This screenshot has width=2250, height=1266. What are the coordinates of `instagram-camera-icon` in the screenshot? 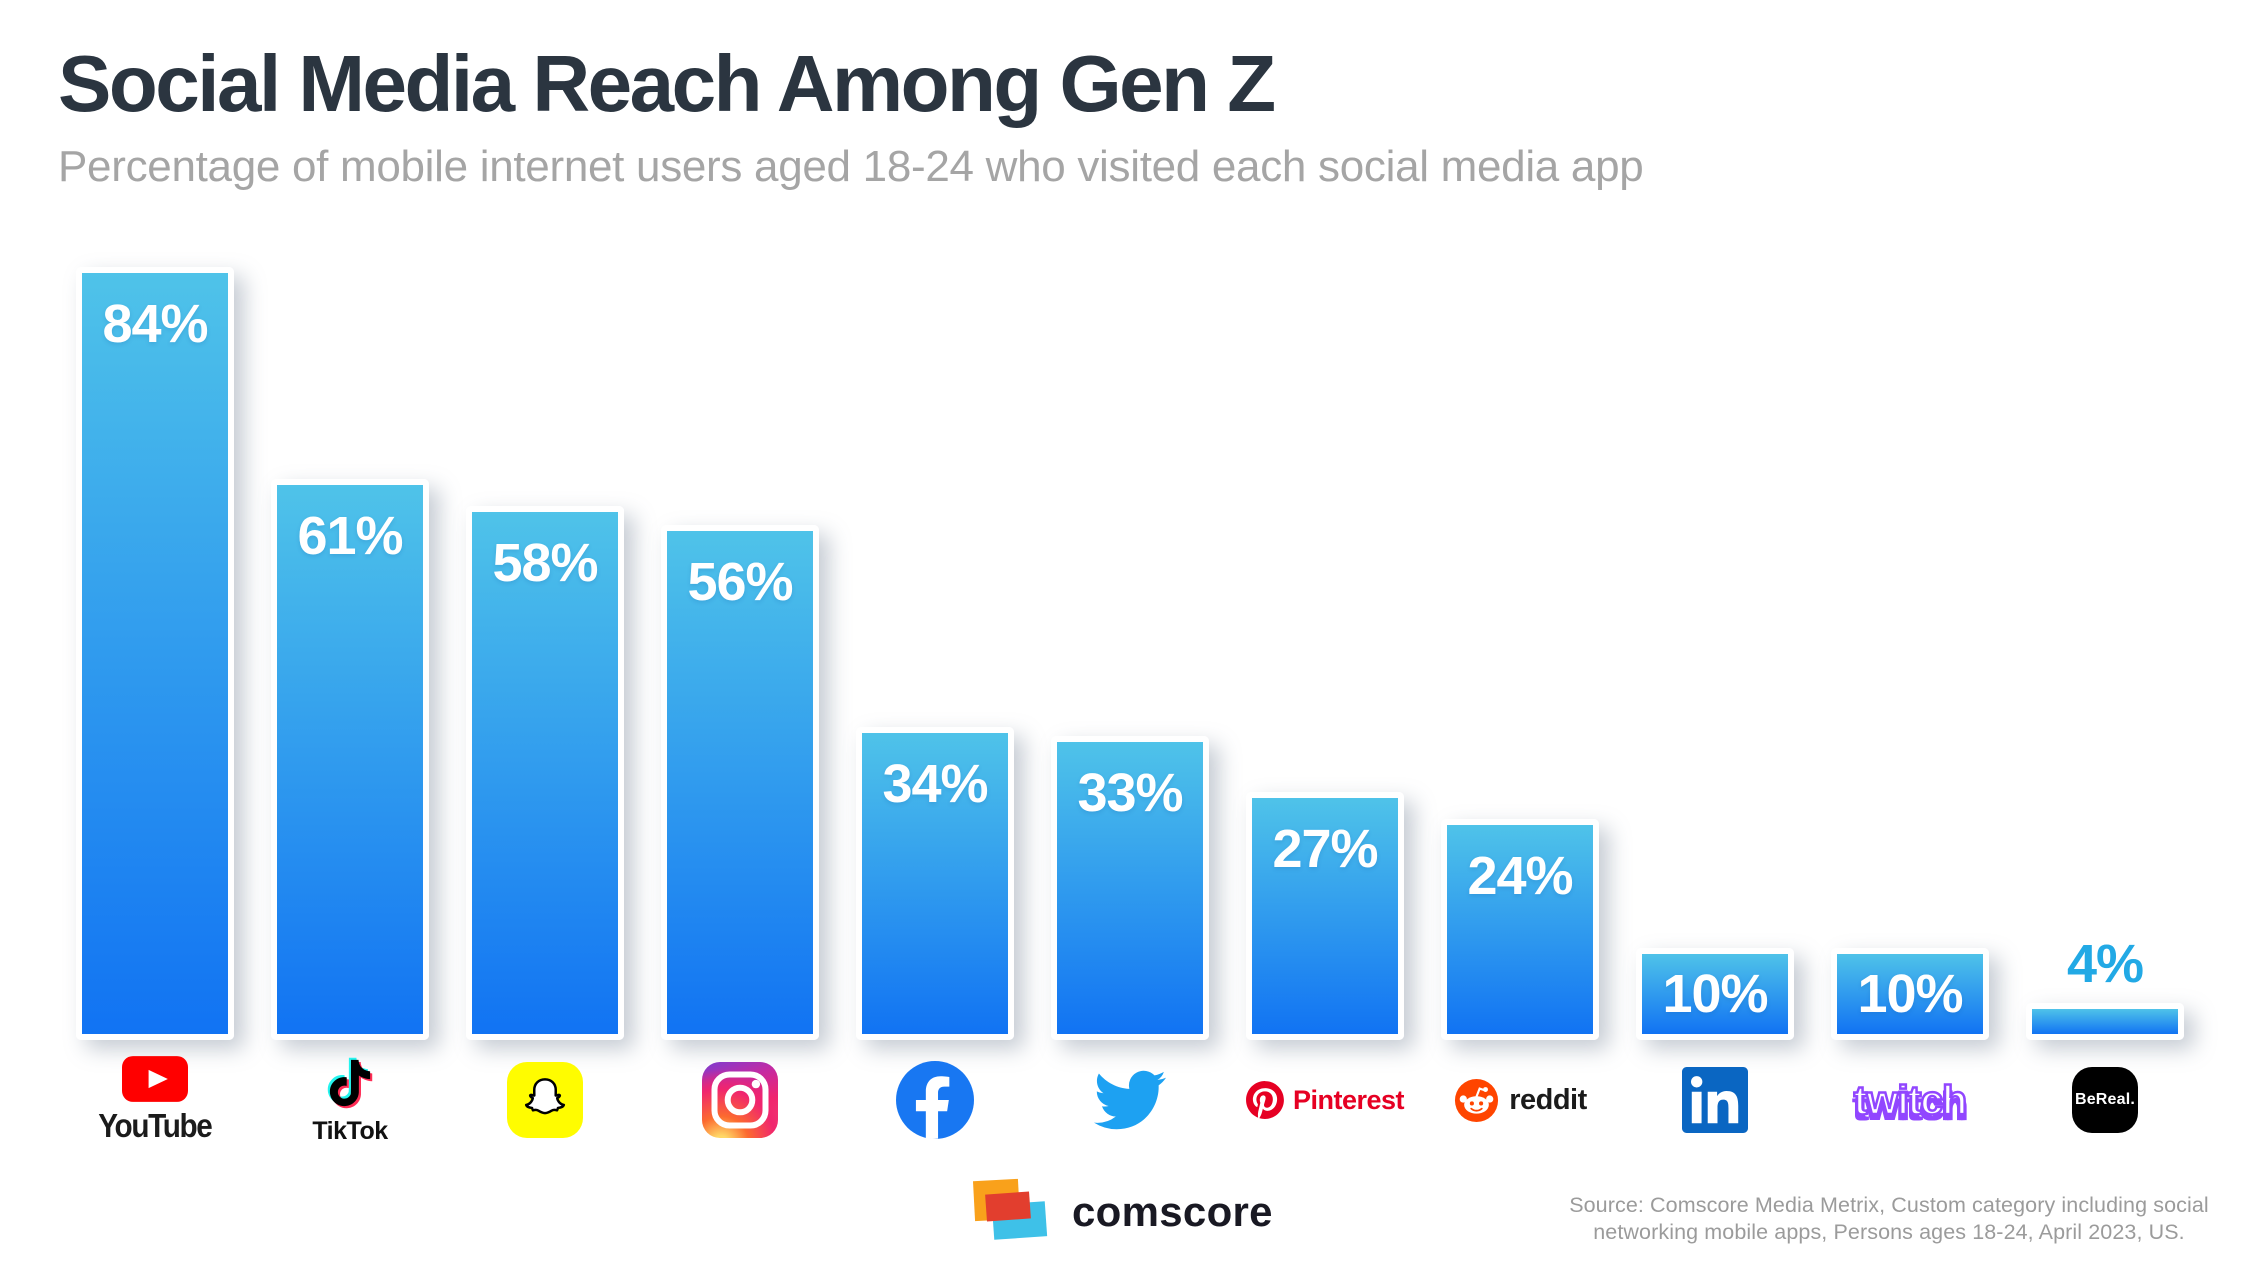 It's located at (740, 1100).